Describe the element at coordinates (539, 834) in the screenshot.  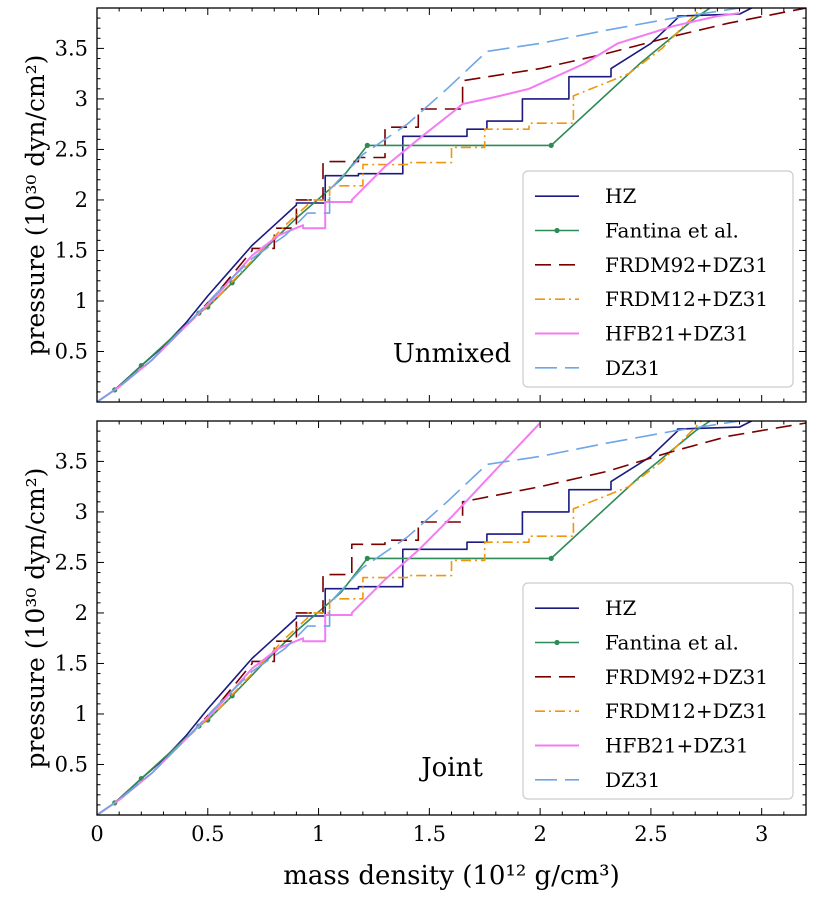
I see `x-tick-label: 2` at that location.